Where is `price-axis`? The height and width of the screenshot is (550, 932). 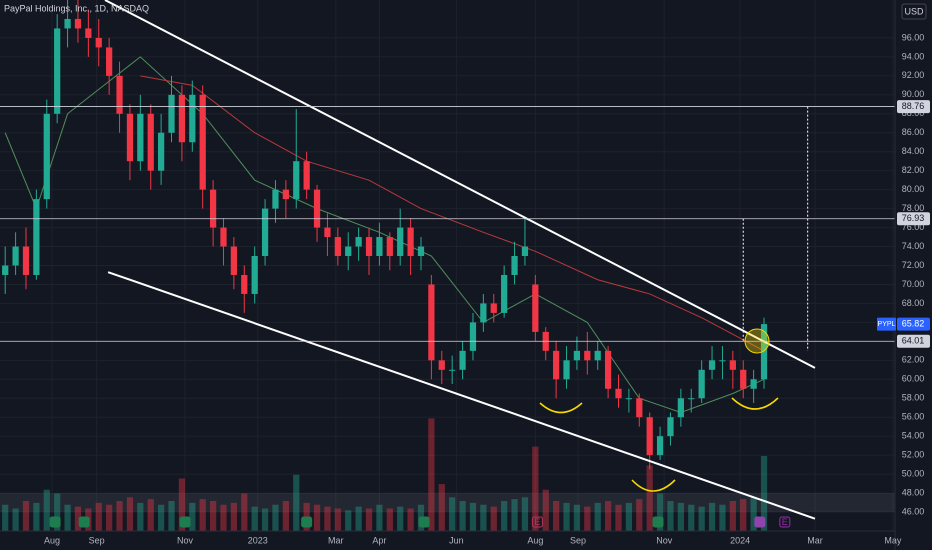
price-axis is located at coordinates (913, 275).